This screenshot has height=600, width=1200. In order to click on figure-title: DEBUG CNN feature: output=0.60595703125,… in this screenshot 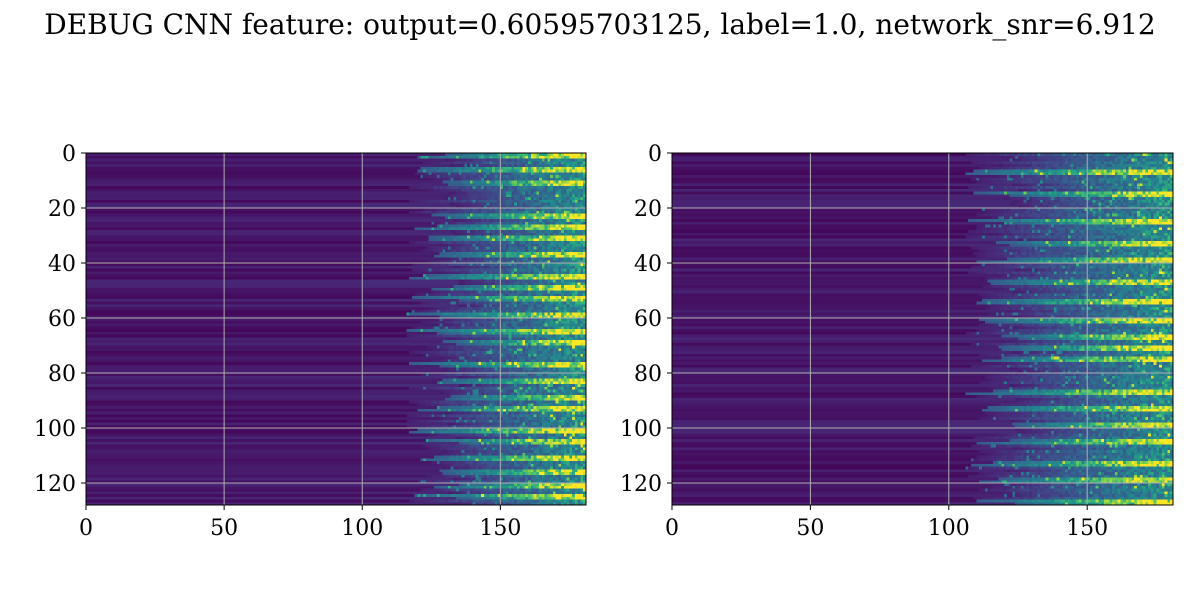, I will do `click(600, 24)`.